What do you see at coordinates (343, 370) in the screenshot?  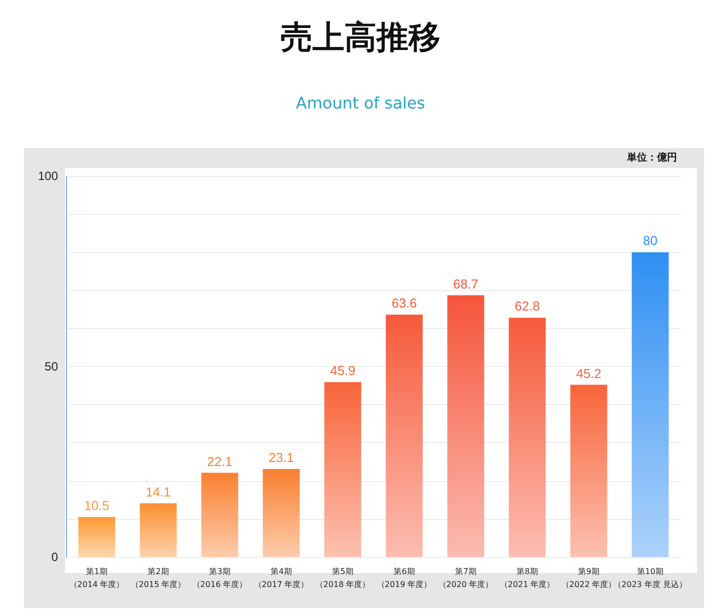 I see `data-label: 45.9` at bounding box center [343, 370].